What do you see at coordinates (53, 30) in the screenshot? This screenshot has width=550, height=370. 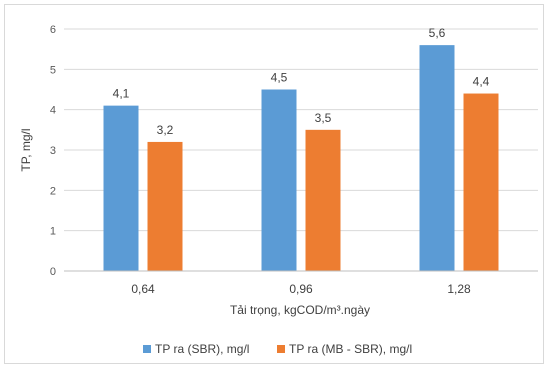 I see `y-tick-label: 6` at bounding box center [53, 30].